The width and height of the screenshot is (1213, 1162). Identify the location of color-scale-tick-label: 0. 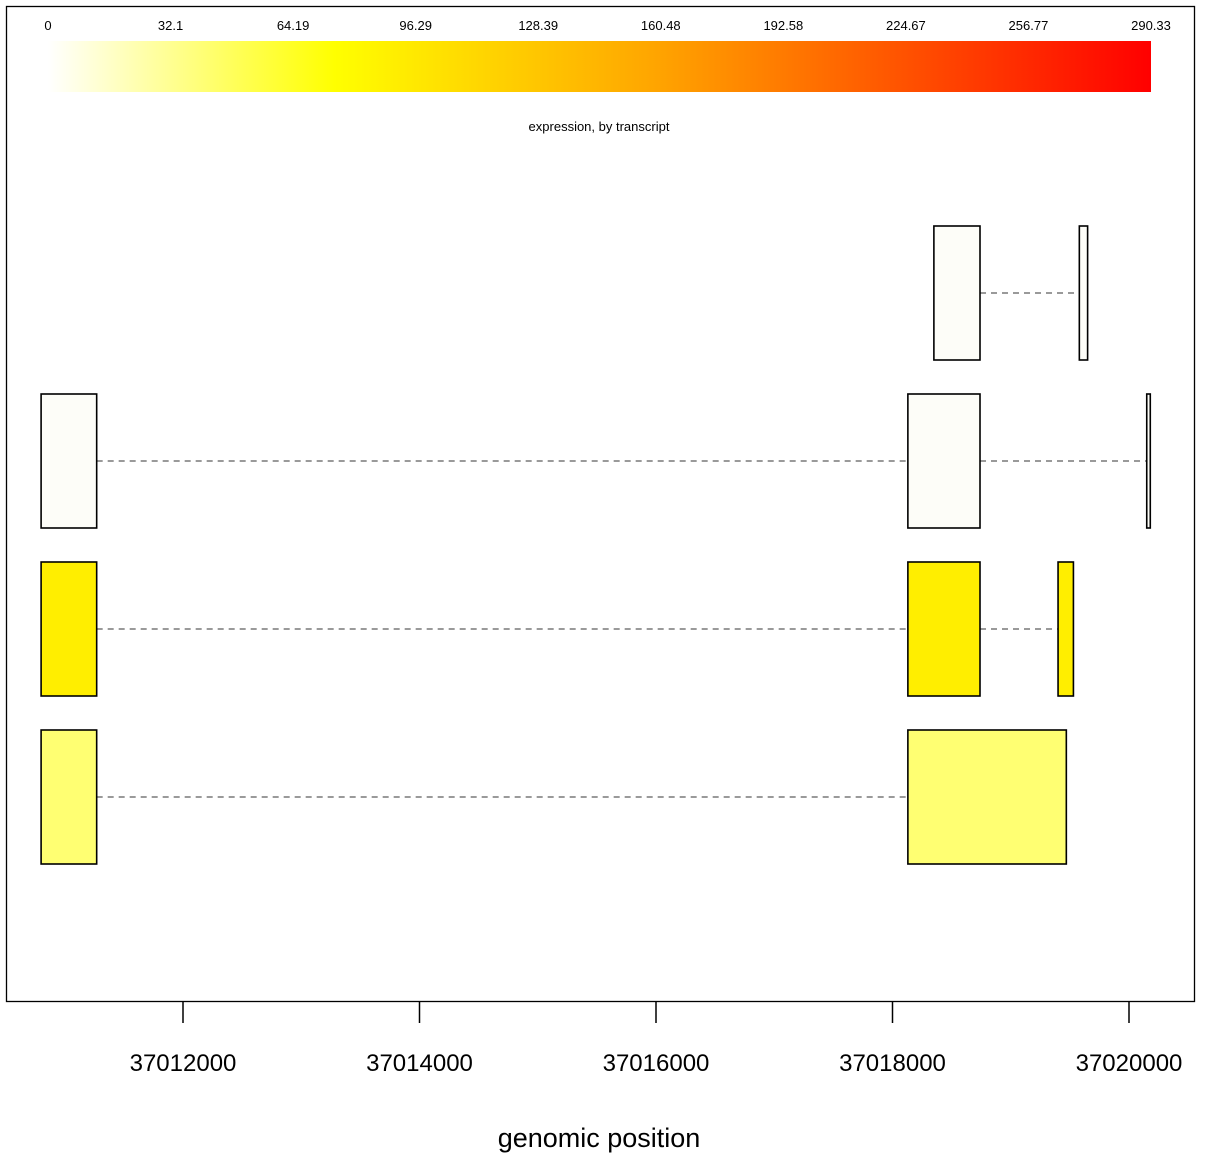
(47, 25).